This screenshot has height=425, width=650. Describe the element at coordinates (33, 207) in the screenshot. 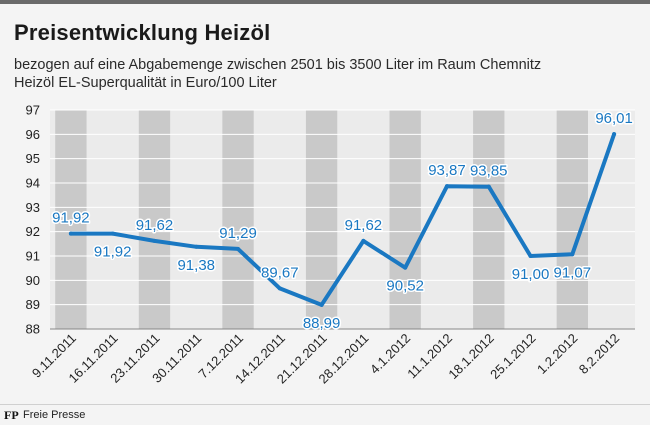

I see `y-tick-label: 93` at that location.